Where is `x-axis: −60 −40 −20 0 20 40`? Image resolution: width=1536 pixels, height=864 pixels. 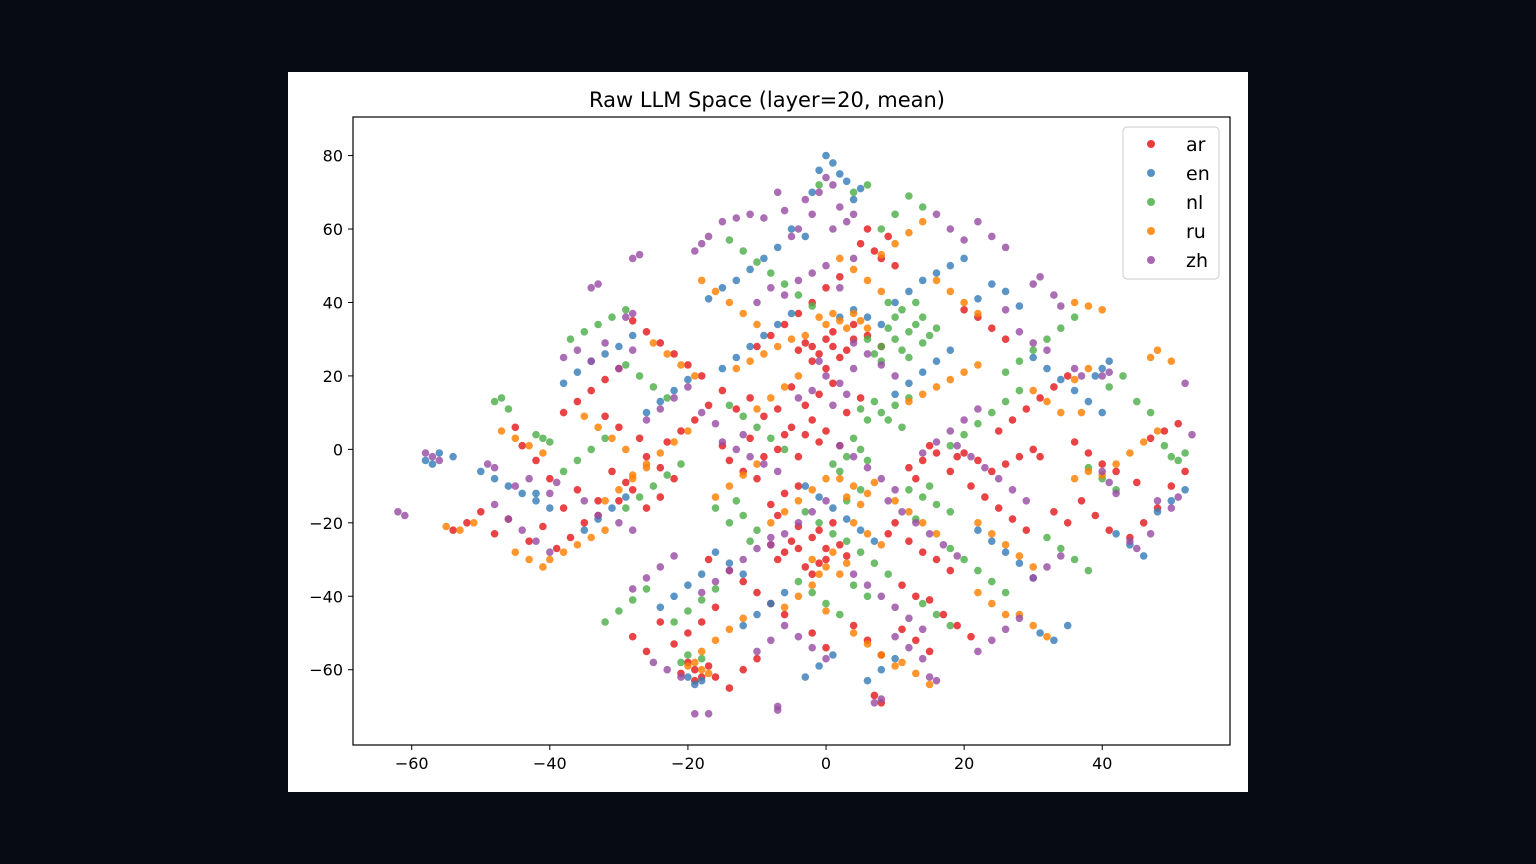
x-axis: −60 −40 −20 0 20 40 is located at coordinates (753, 759).